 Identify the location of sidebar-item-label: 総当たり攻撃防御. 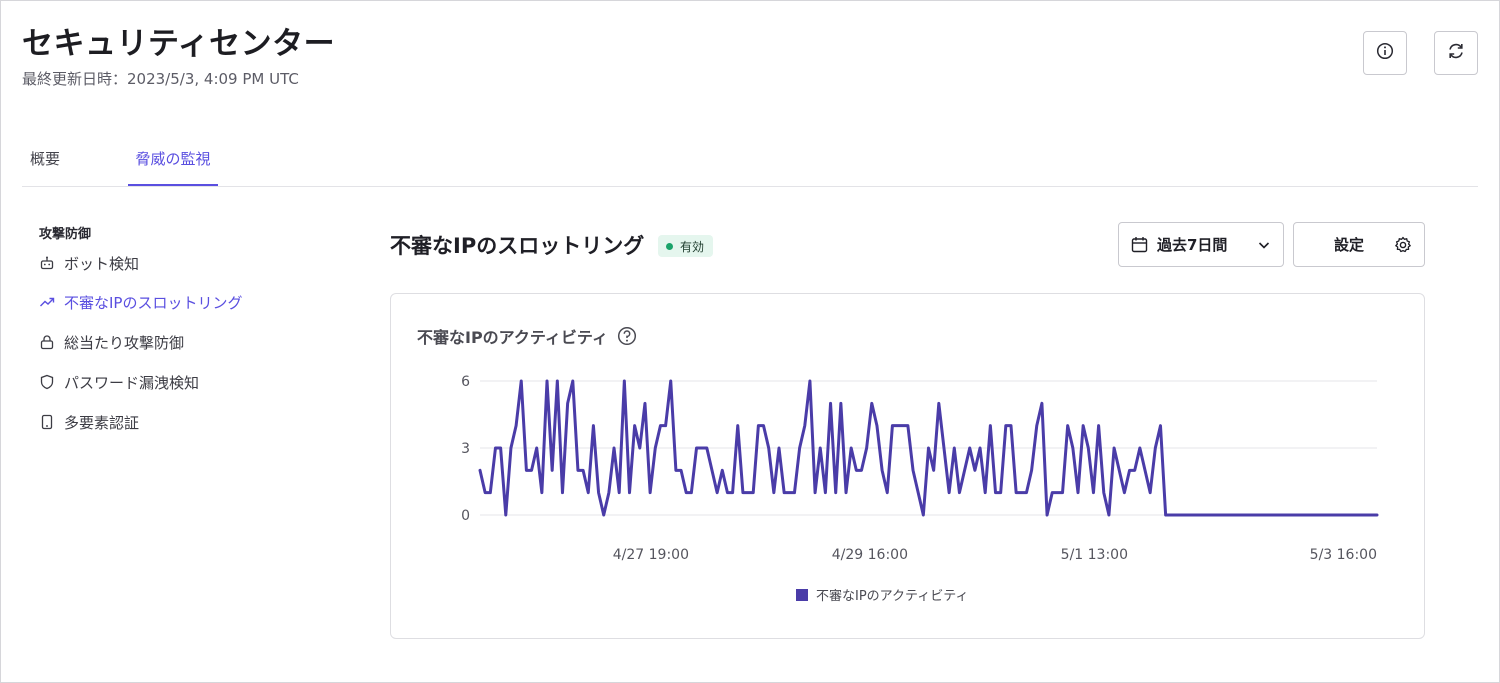
(124, 342).